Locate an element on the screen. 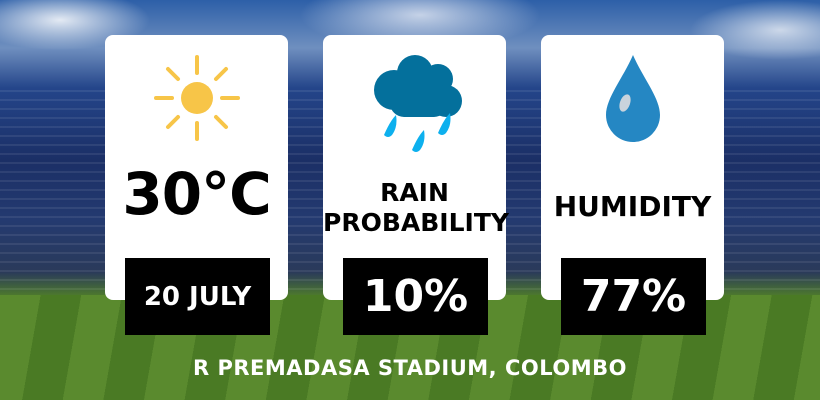 The image size is (820, 400). temperature-value: 30°C is located at coordinates (196, 194).